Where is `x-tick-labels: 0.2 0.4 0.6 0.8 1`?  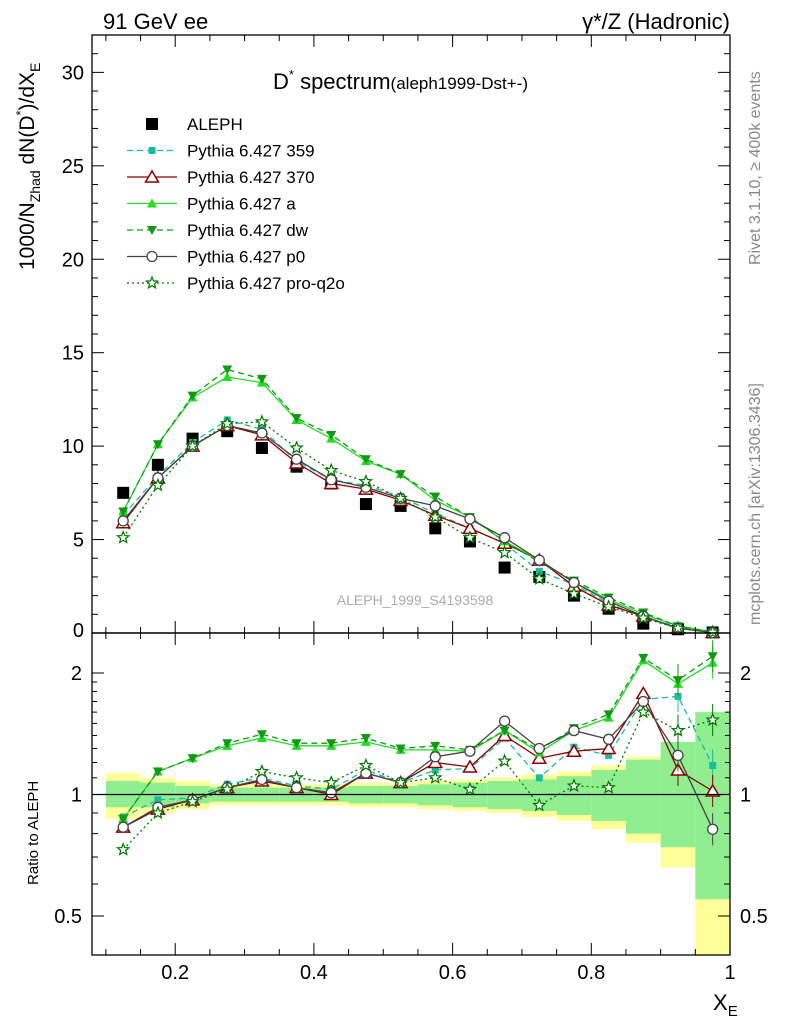 x-tick-labels: 0.2 0.4 0.6 0.8 1 is located at coordinates (448, 973).